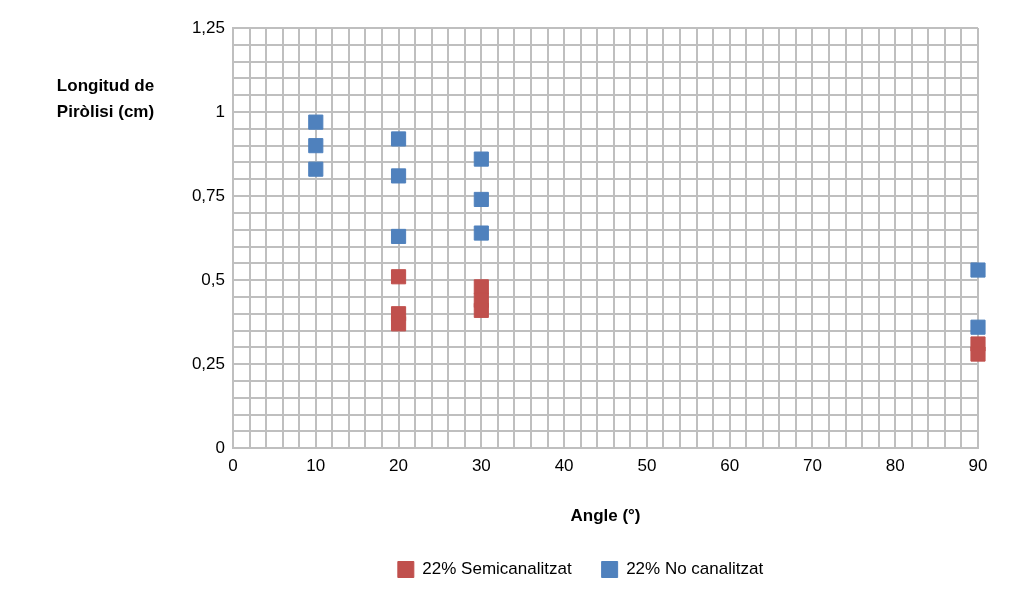  What do you see at coordinates (208, 363) in the screenshot?
I see `y-tick-label: 0,25` at bounding box center [208, 363].